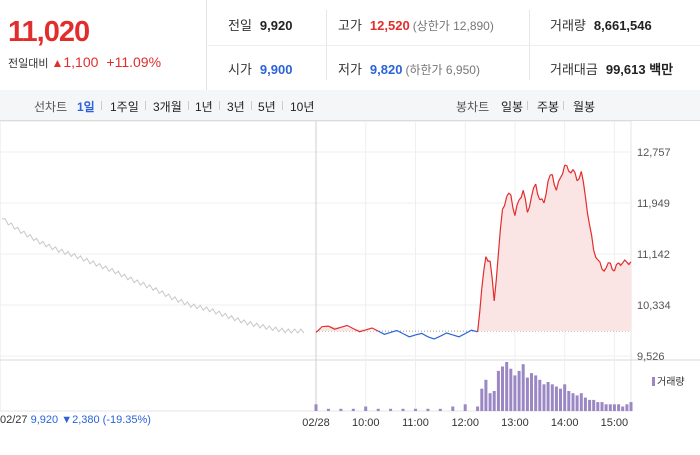 This screenshot has height=455, width=700. I want to click on change-label: 전일대비, so click(28, 64).